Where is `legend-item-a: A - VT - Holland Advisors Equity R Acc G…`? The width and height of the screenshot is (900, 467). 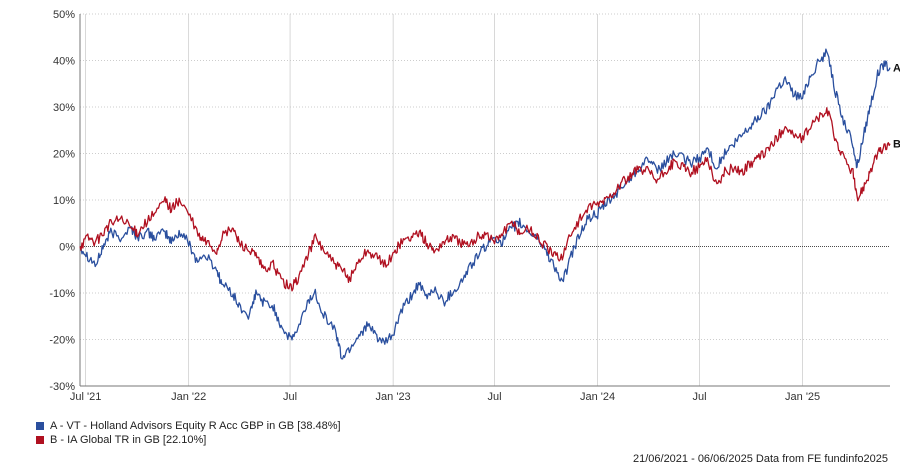
legend-item-a: A - VT - Holland Advisors Equity R Acc G… is located at coordinates (188, 426).